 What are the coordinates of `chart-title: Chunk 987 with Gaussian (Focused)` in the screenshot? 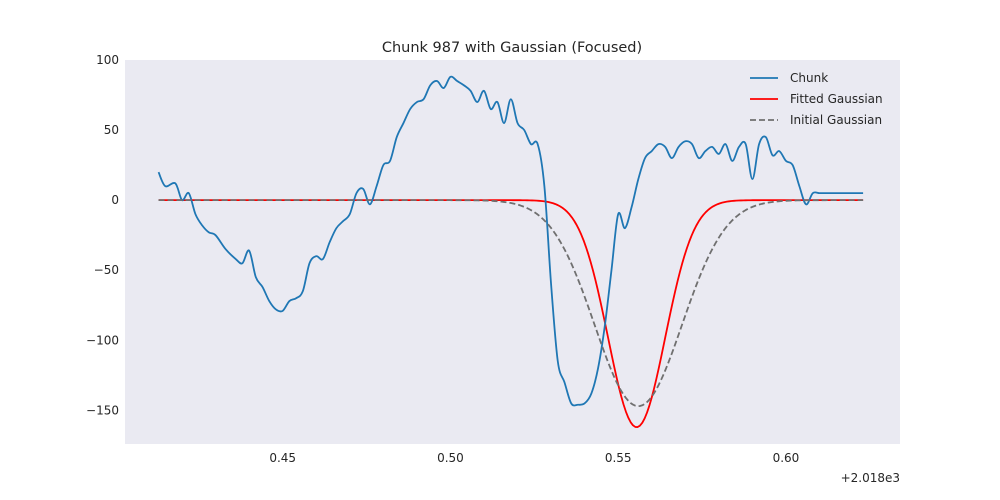 It's located at (512, 48).